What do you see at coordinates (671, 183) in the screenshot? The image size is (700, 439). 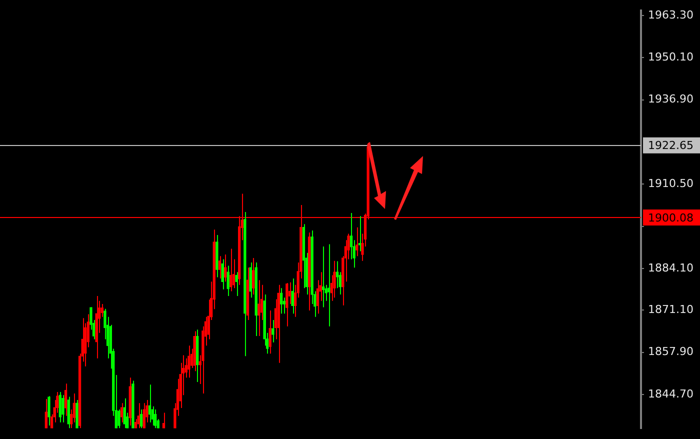 I see `y-tick-label: 1910.50` at bounding box center [671, 183].